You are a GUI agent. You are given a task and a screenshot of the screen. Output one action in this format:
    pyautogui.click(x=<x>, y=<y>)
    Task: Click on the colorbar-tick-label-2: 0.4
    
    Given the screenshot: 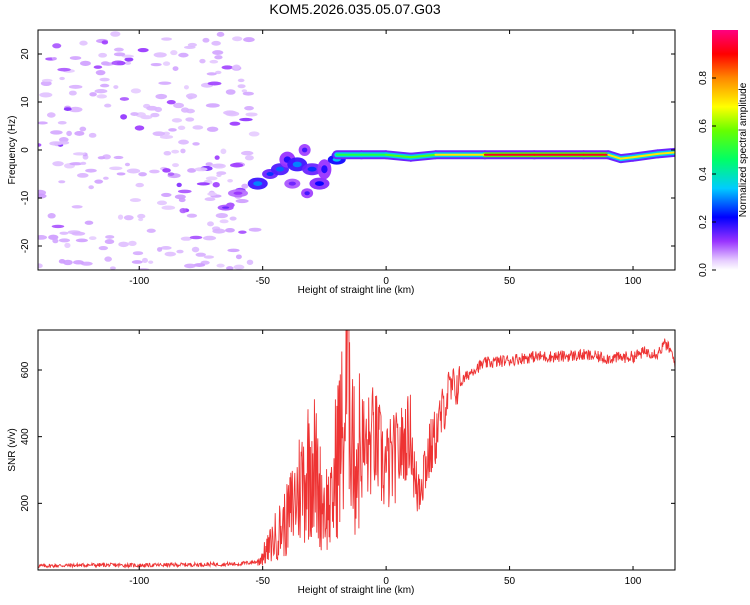 What is the action you would take?
    pyautogui.click(x=703, y=174)
    